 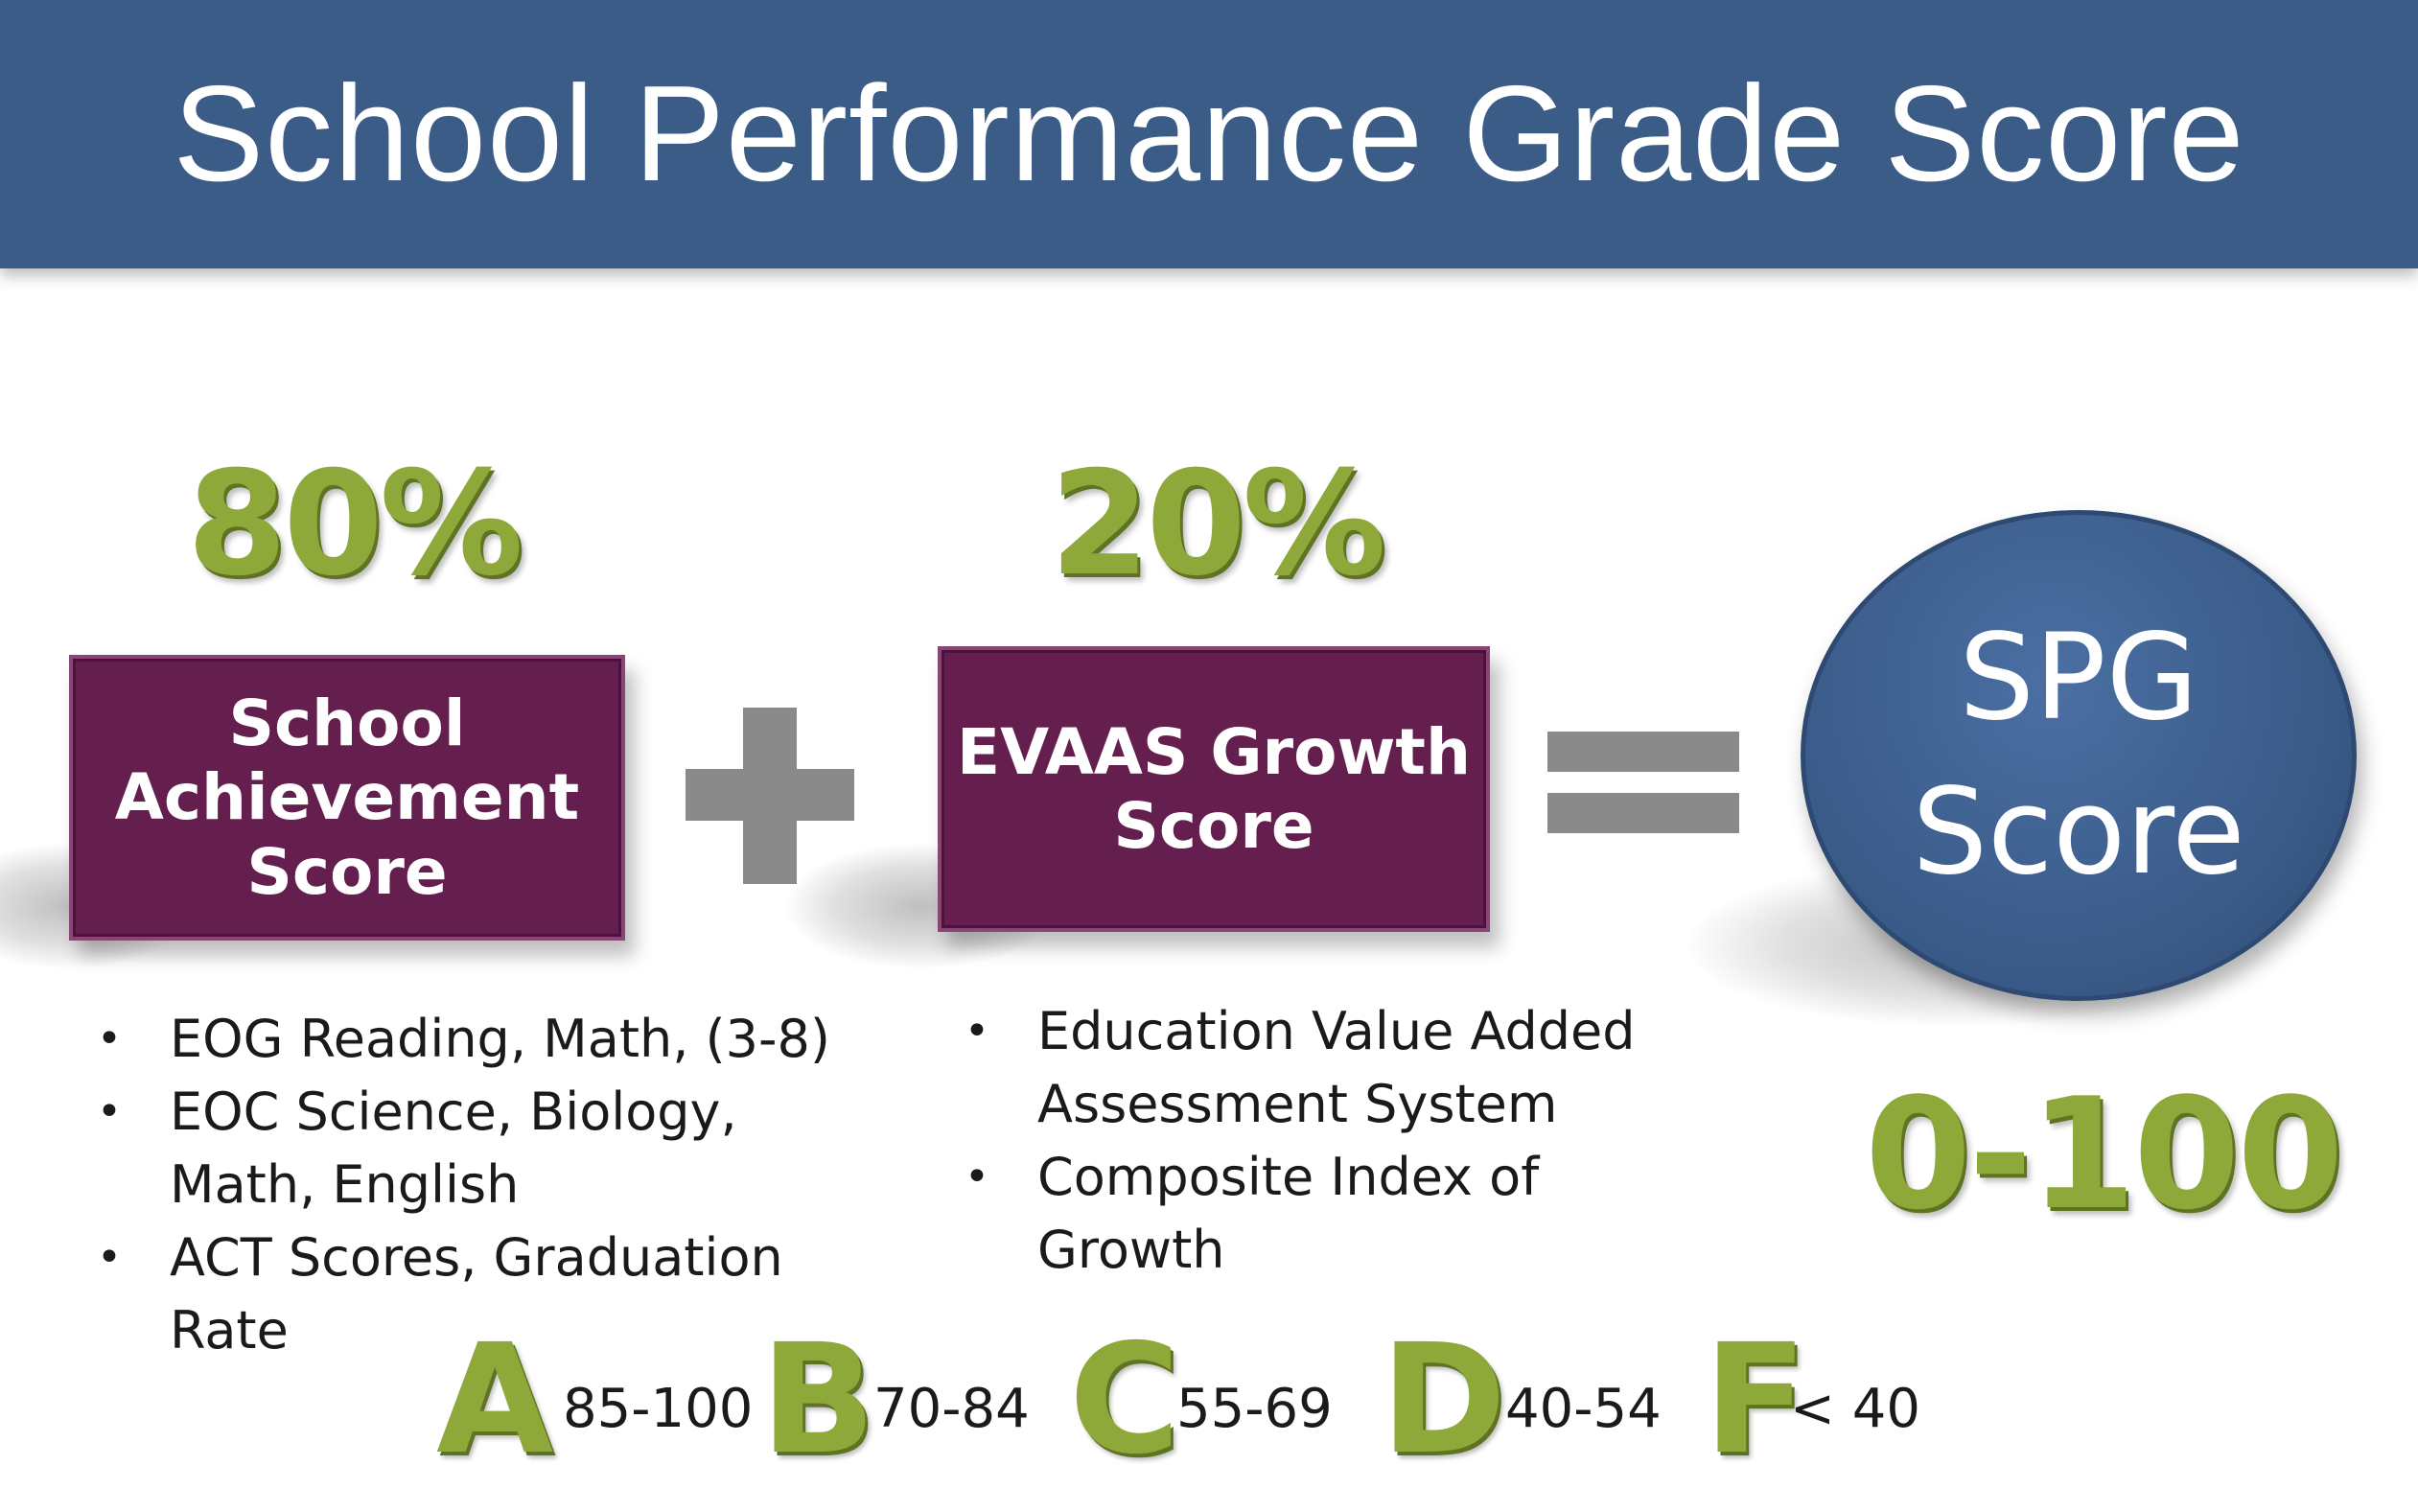 What do you see at coordinates (347, 871) in the screenshot?
I see `achievement-box-line: Score` at bounding box center [347, 871].